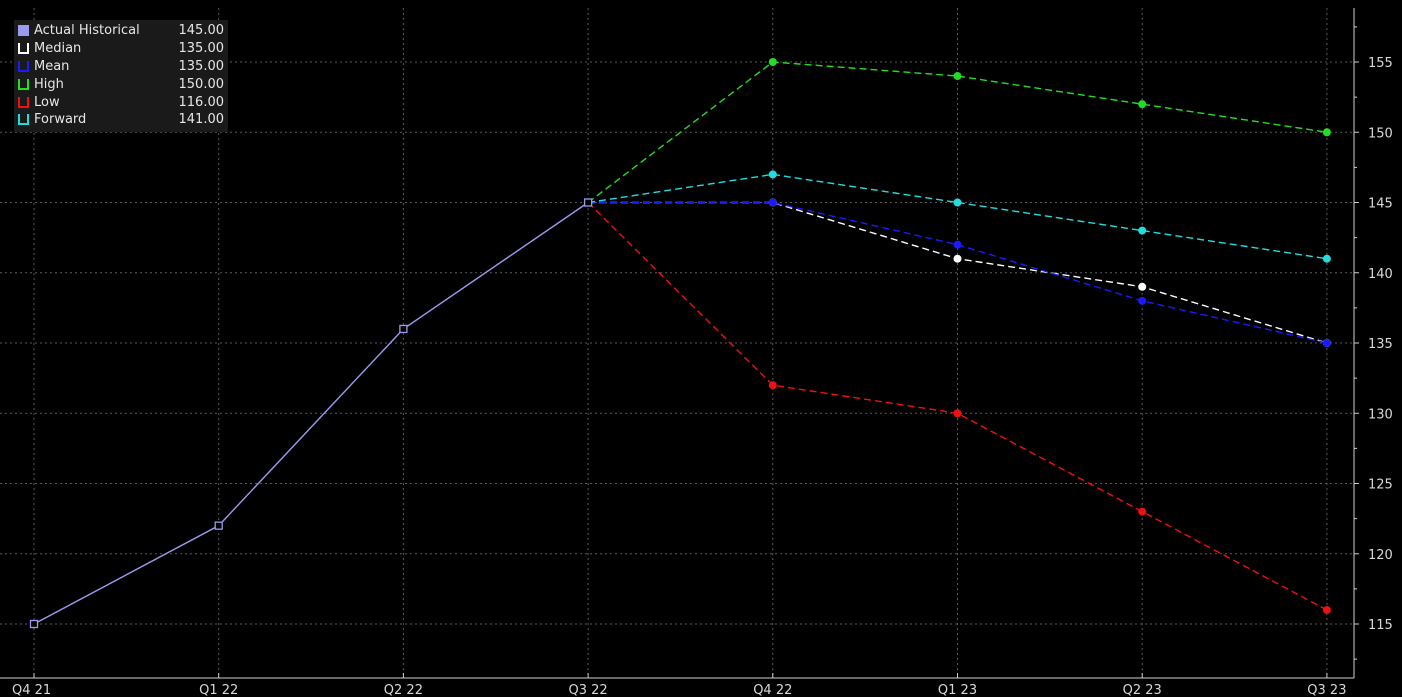  What do you see at coordinates (201, 120) in the screenshot?
I see `legend-value: 141.00` at bounding box center [201, 120].